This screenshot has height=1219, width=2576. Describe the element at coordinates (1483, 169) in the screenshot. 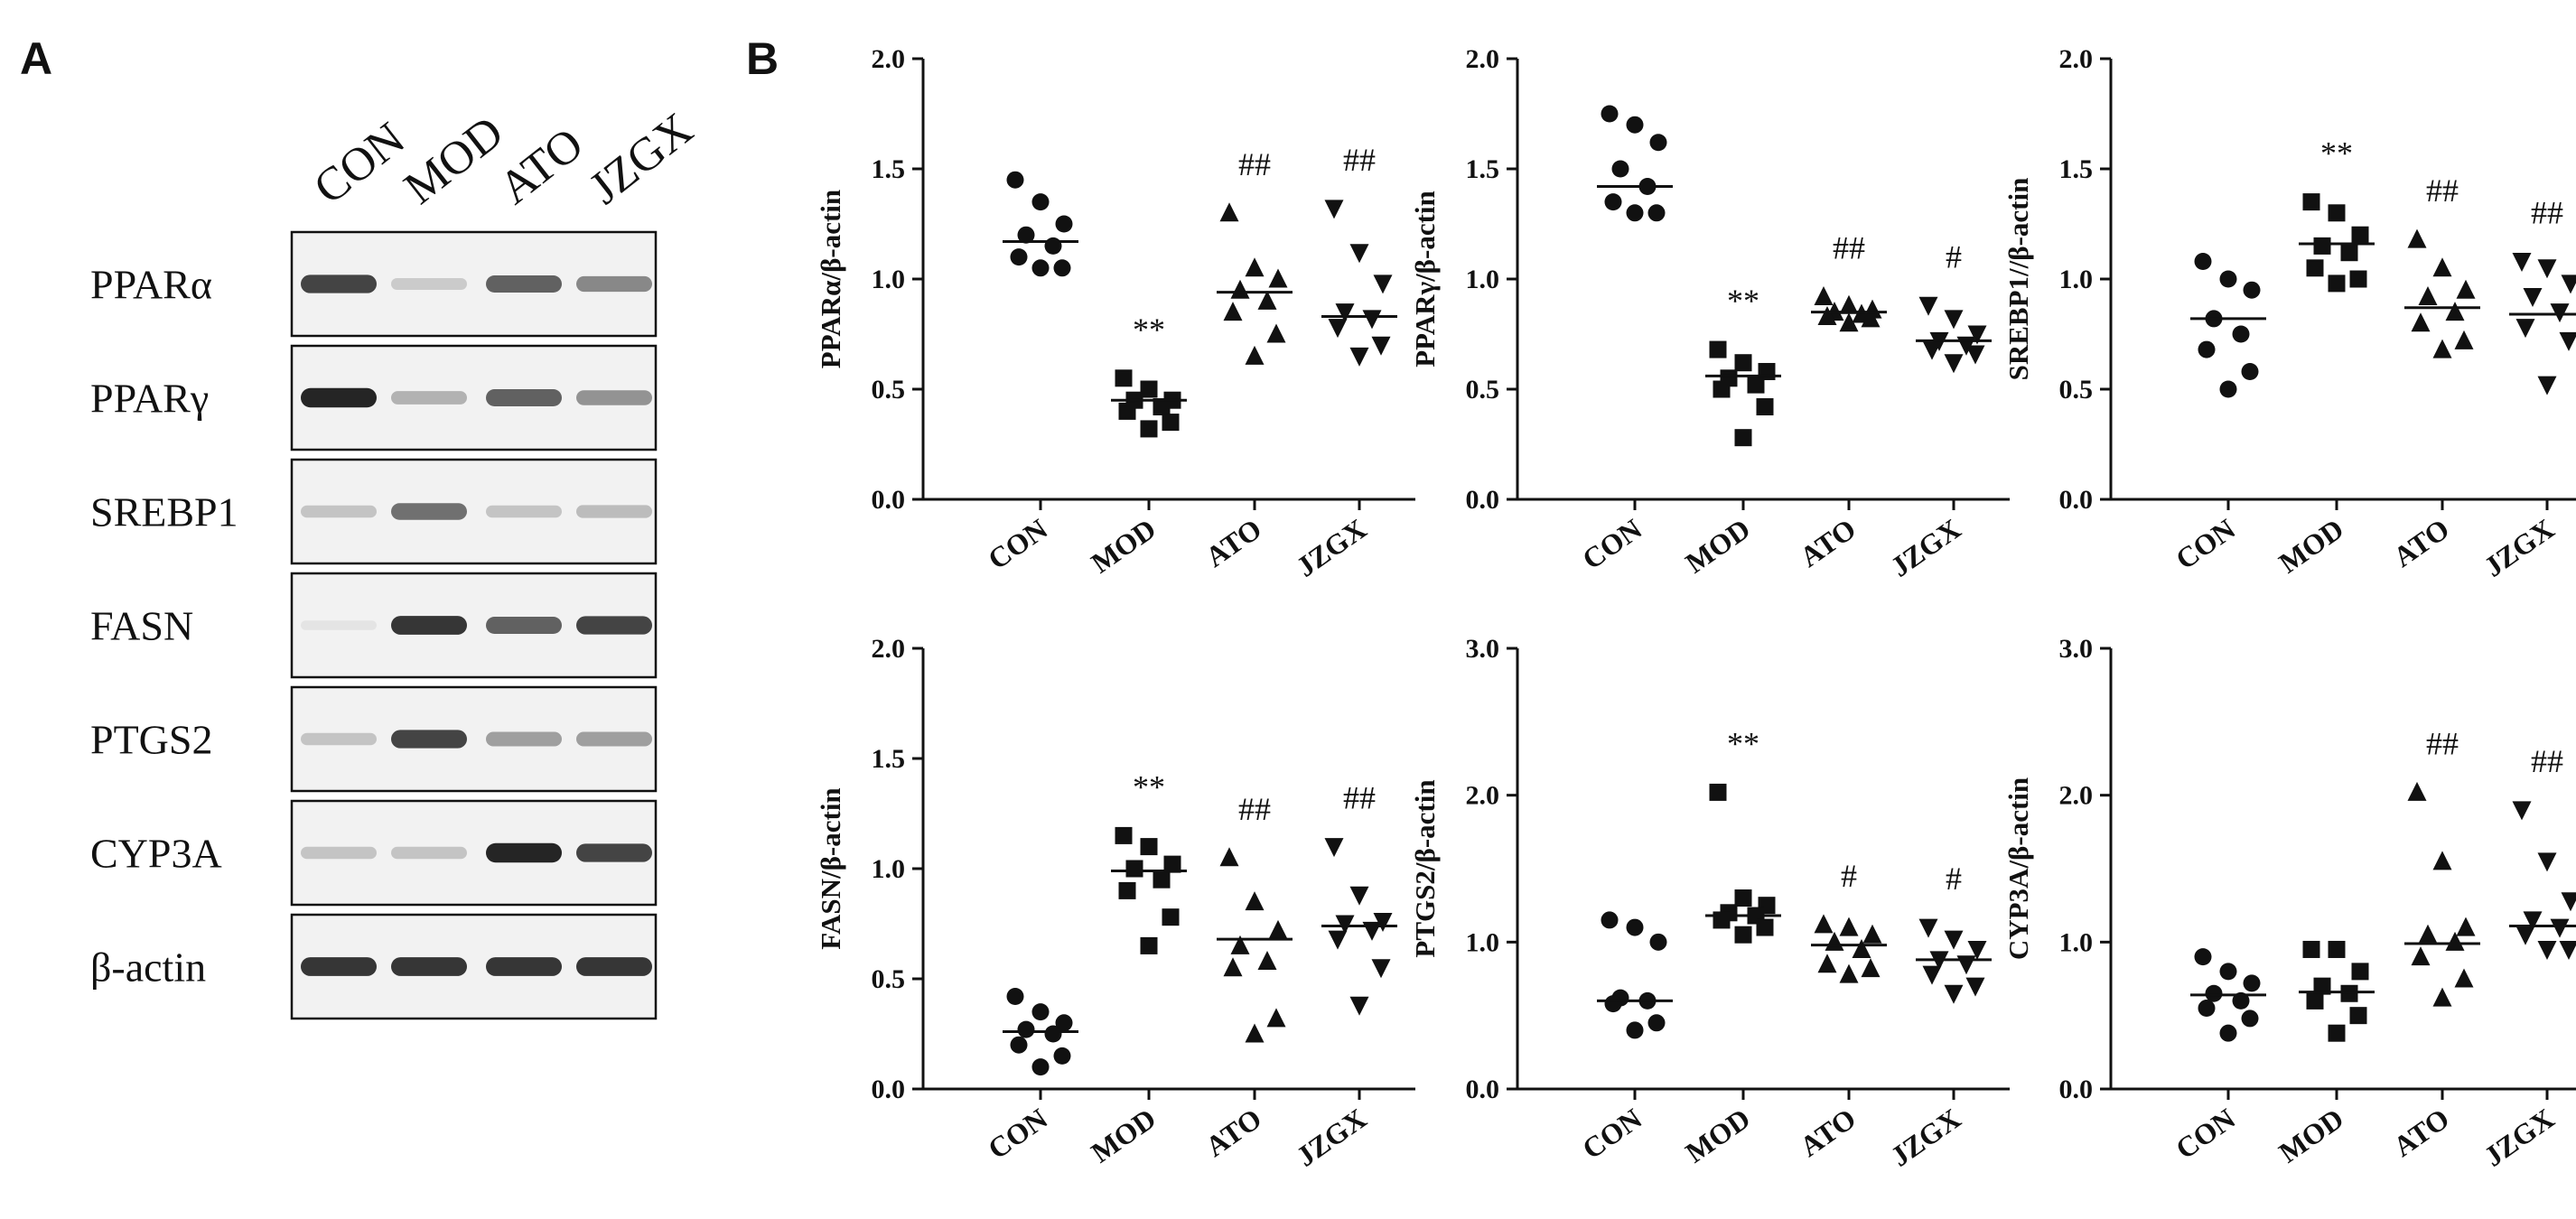

I see `y-tick-label: 1.5` at that location.